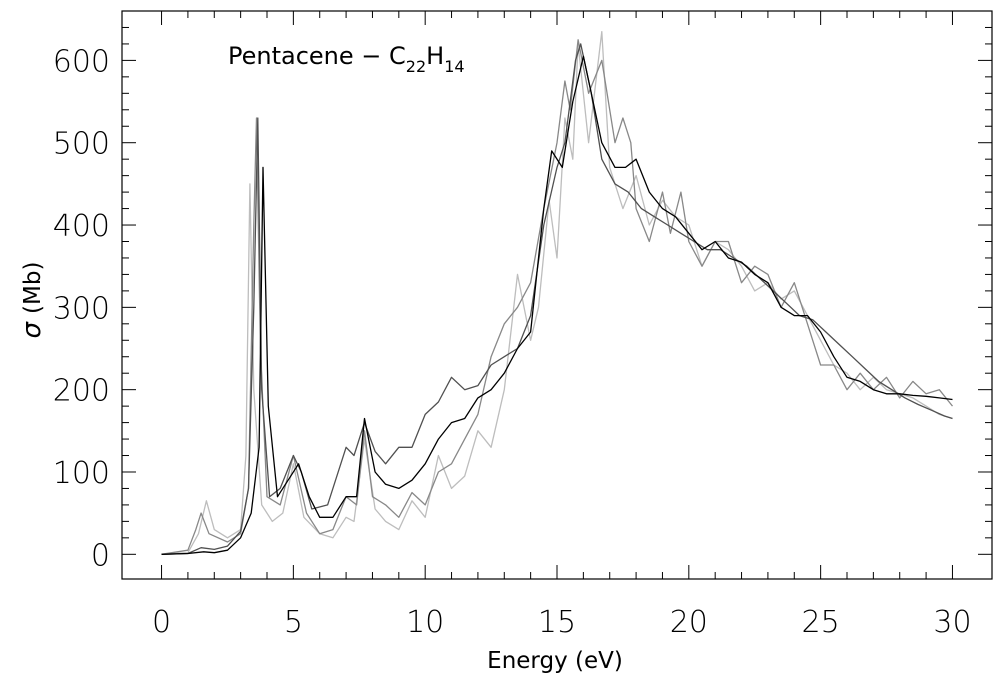 The width and height of the screenshot is (997, 679). What do you see at coordinates (454, 66) in the screenshot?
I see `title-sub-14: 14` at bounding box center [454, 66].